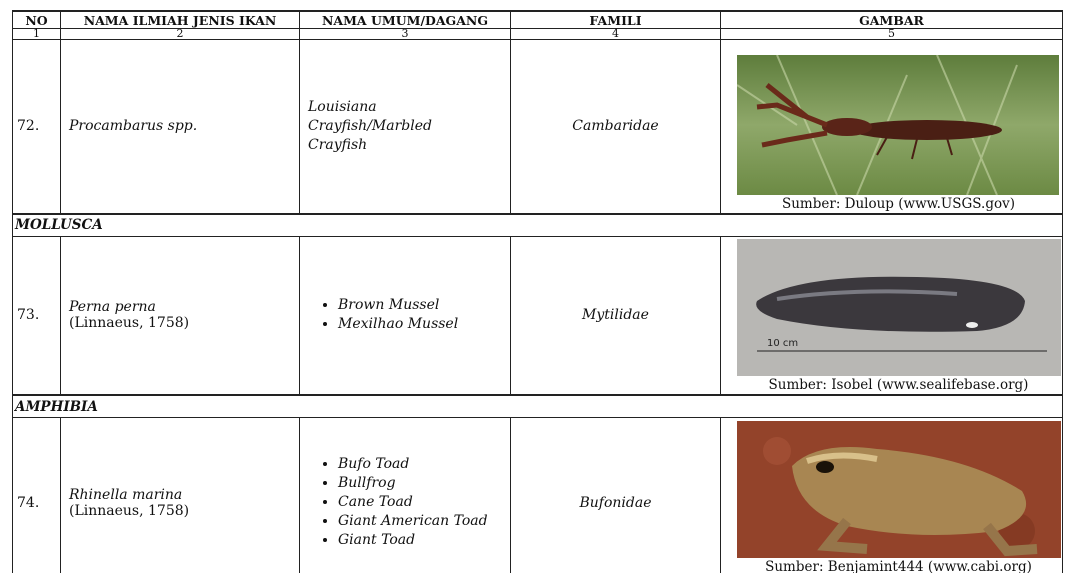  I want to click on common-name: Giant Toad, so click(420, 540).